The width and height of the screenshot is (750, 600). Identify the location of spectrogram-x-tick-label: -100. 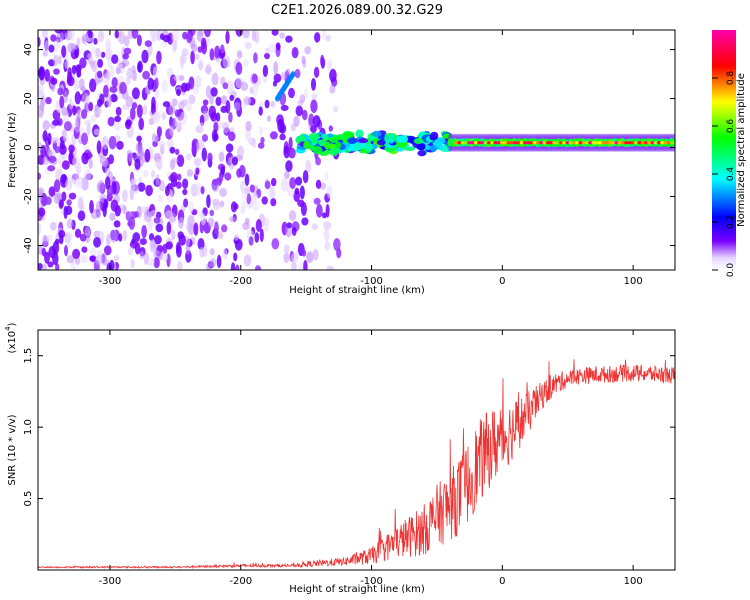
(371, 281).